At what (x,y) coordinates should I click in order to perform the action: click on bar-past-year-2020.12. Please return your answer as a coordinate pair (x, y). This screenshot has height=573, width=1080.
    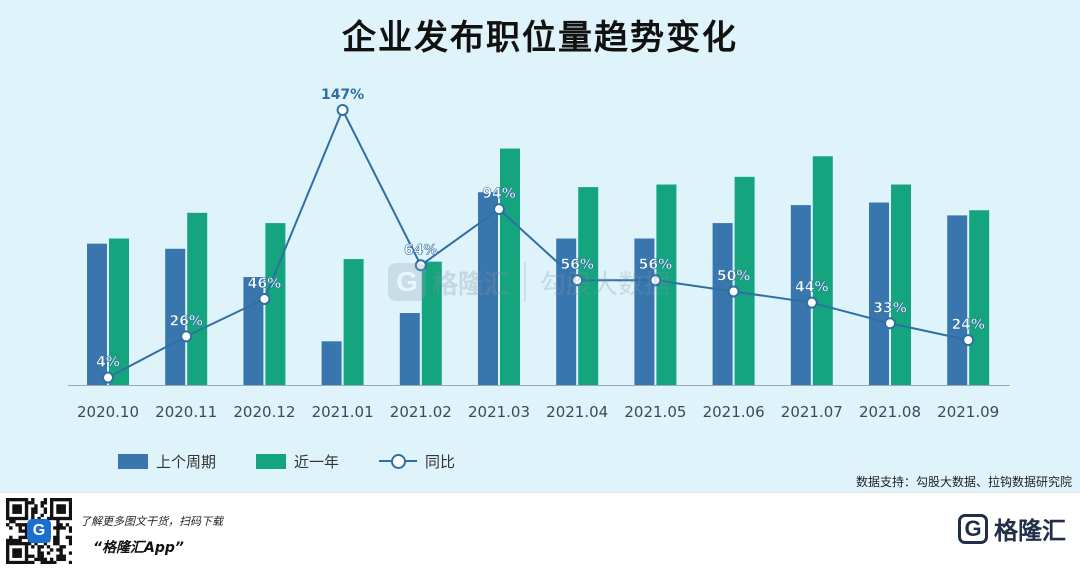
    Looking at the image, I should click on (275, 304).